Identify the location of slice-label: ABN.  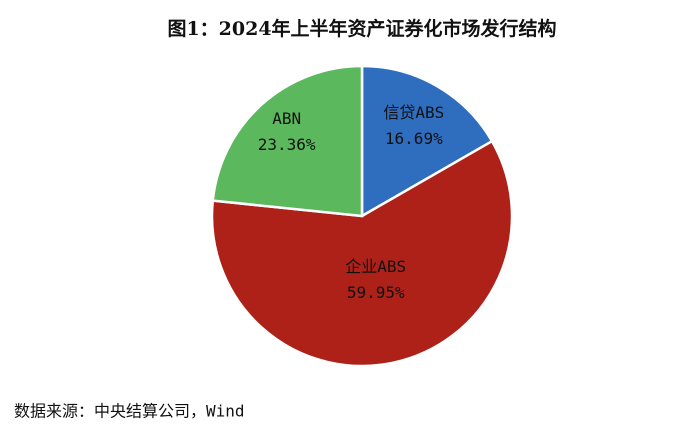
(286, 118).